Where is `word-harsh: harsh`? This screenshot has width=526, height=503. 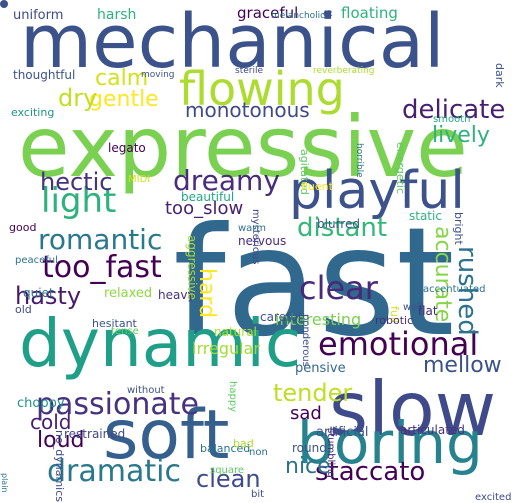
word-harsh: harsh is located at coordinates (117, 15).